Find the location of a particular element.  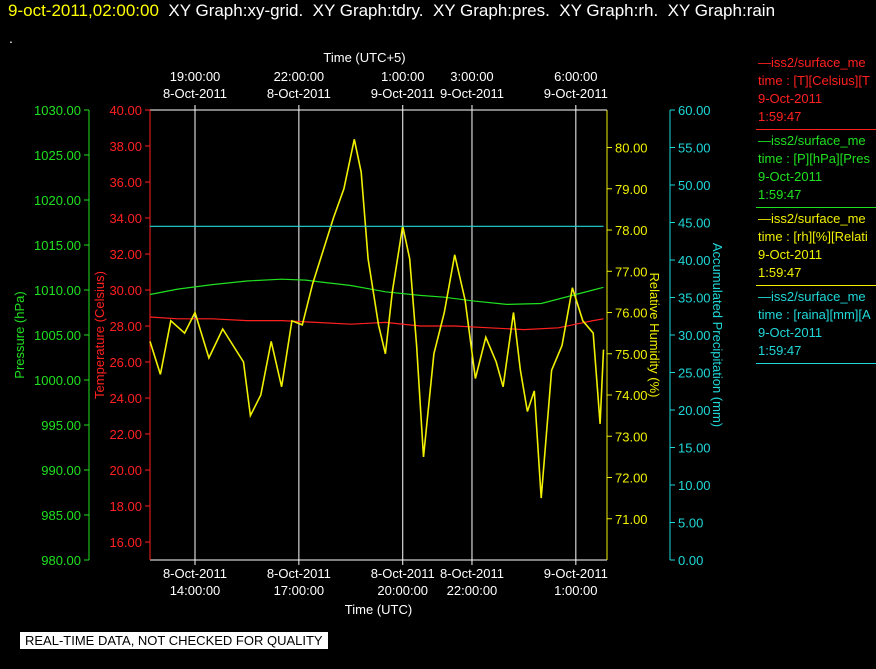

series-line-pres is located at coordinates (376, 292).